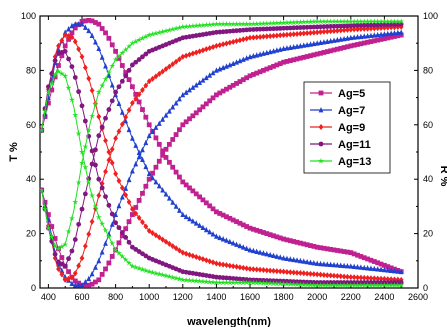 This screenshot has width=447, height=327. What do you see at coordinates (347, 127) in the screenshot?
I see `legend: Ag=5 Ag=7 Ag=9 Ag=11 Ag=13` at bounding box center [347, 127].